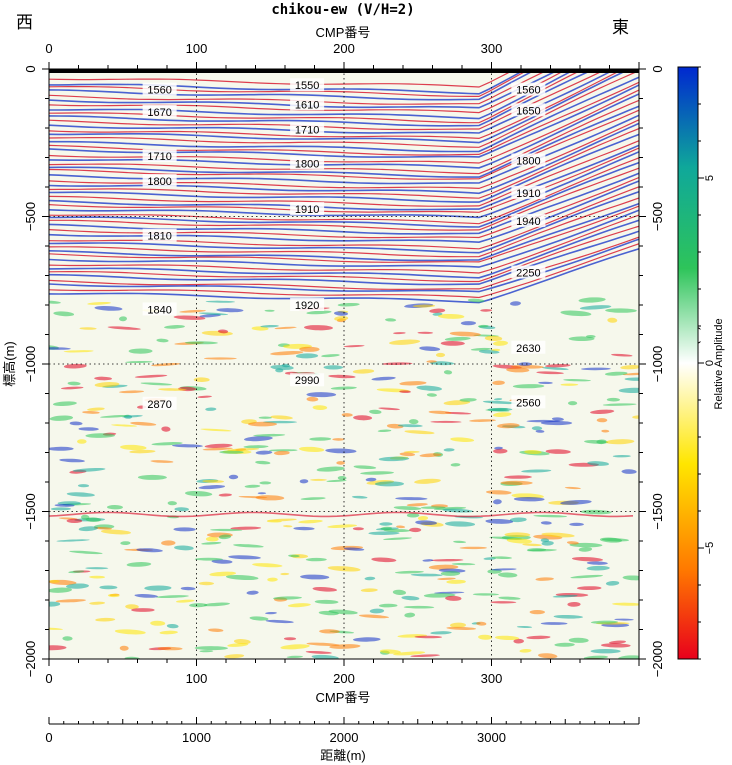 The image size is (732, 765). Describe the element at coordinates (159, 405) in the screenshot. I see `velocity-label: 2870` at that location.